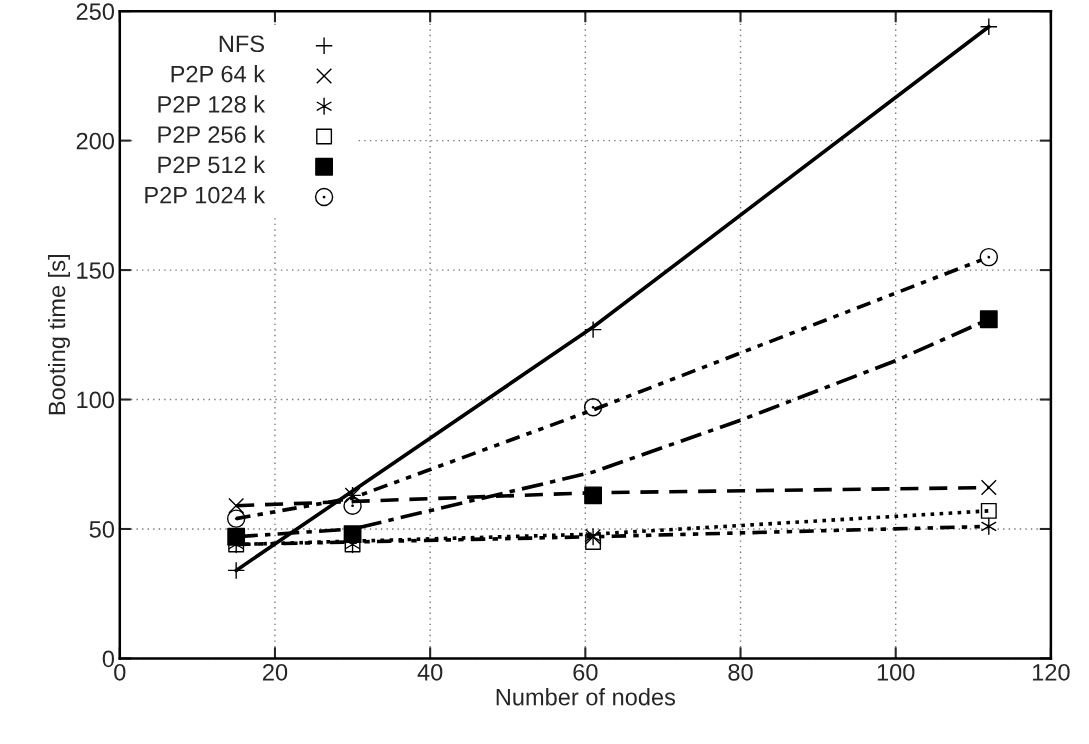 The width and height of the screenshot is (1089, 744). Describe the element at coordinates (212, 104) in the screenshot. I see `legend-label: P2P 128 k` at that location.